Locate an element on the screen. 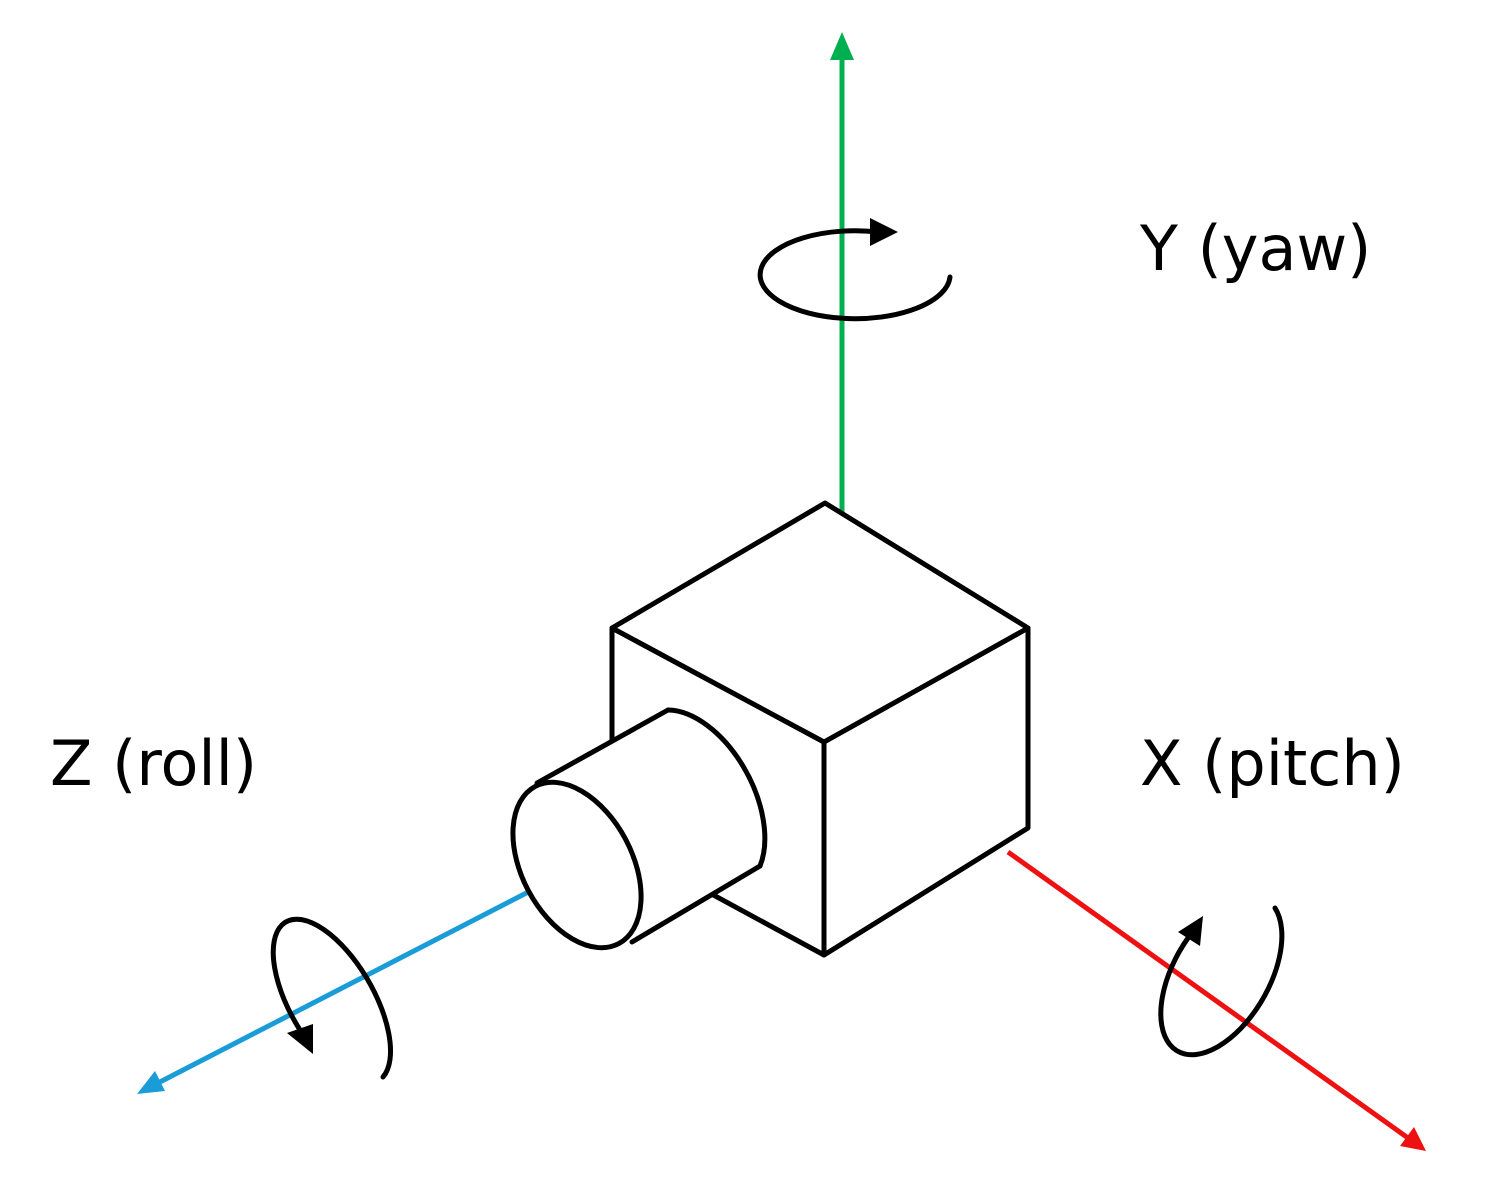  camera-lens is located at coordinates (639, 829).